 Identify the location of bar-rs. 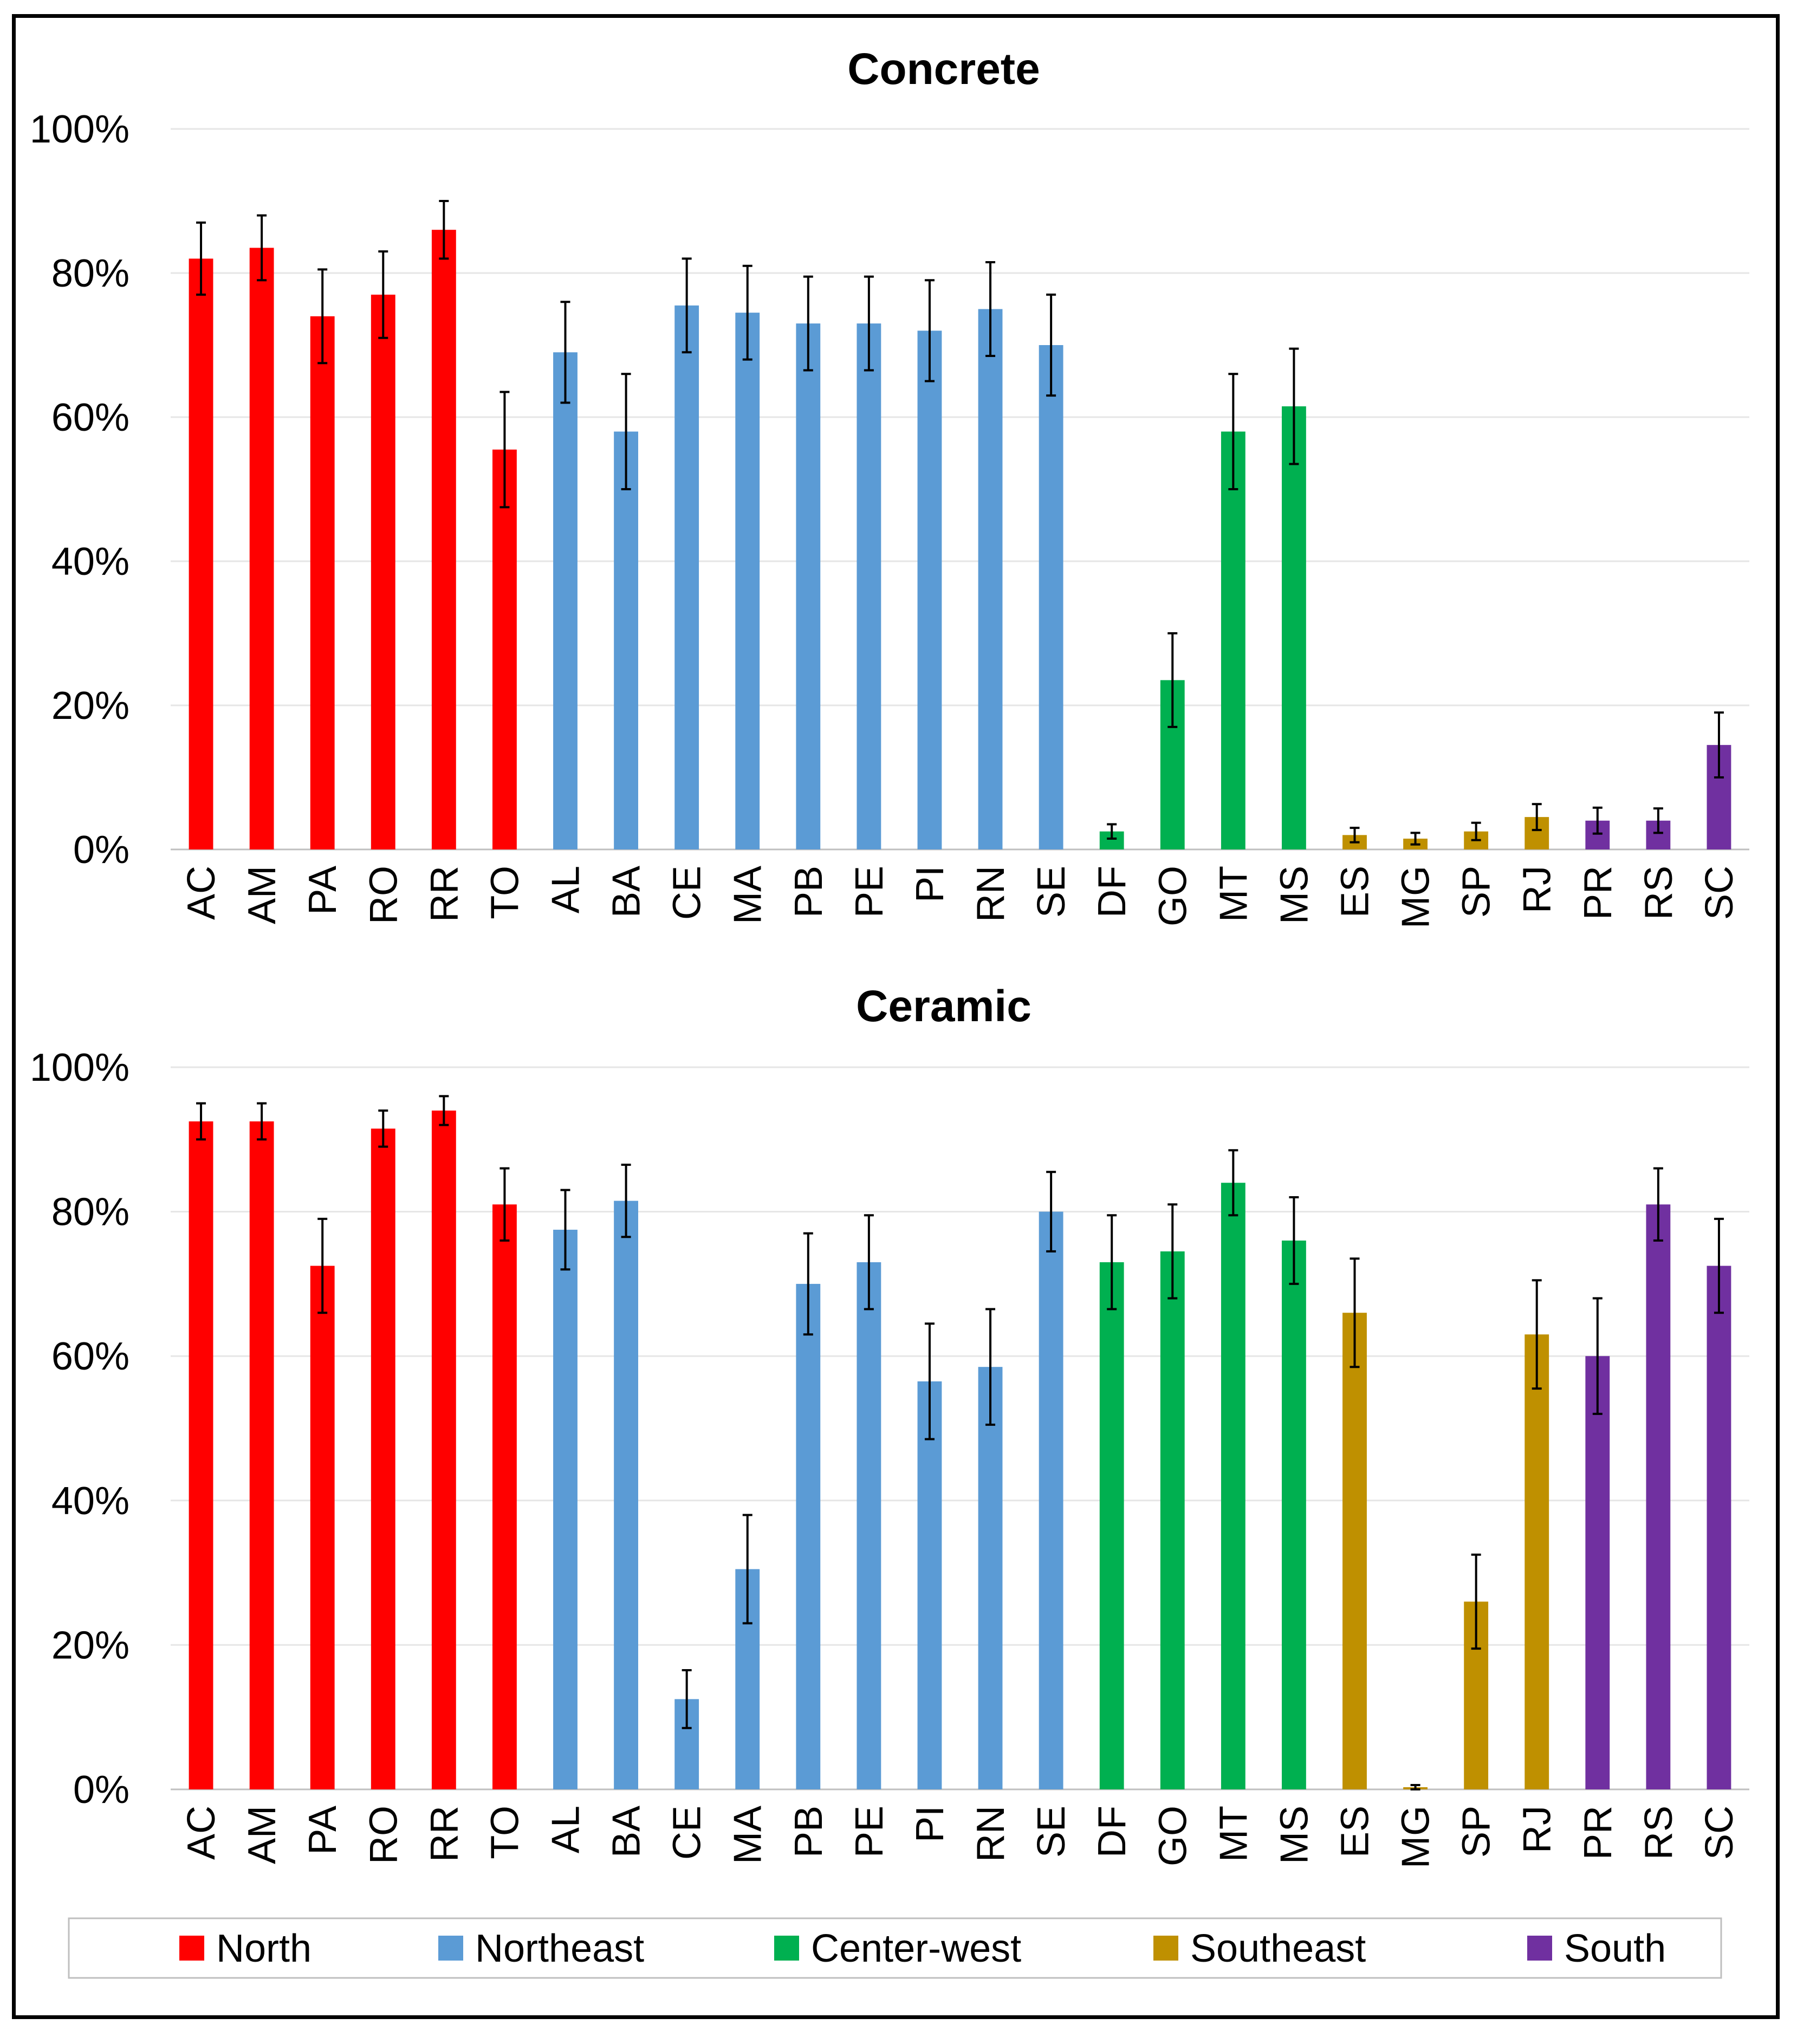
(1659, 1496).